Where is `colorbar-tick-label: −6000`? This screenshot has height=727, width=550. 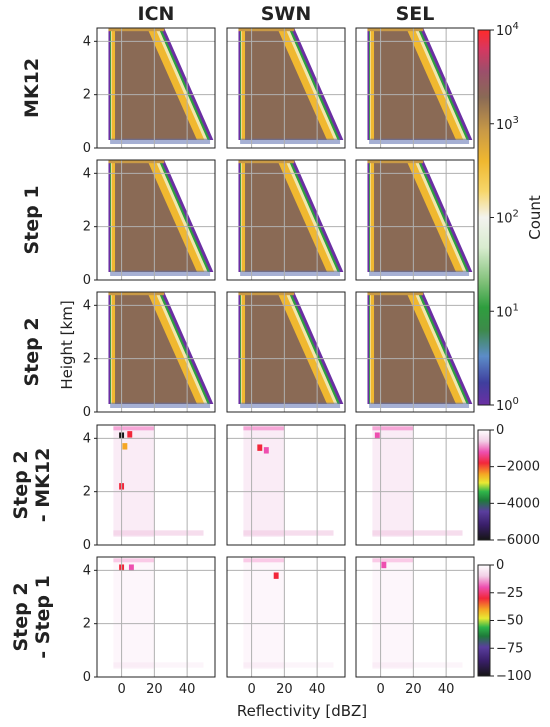 colorbar-tick-label: −6000 is located at coordinates (518, 540).